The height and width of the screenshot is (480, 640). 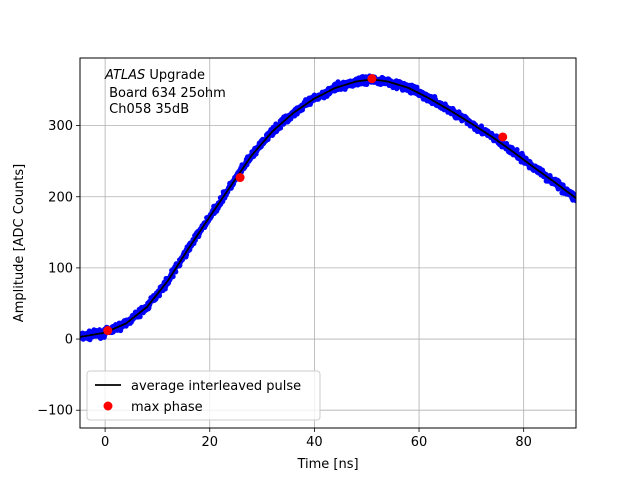 I want to click on legend-box, so click(x=203, y=395).